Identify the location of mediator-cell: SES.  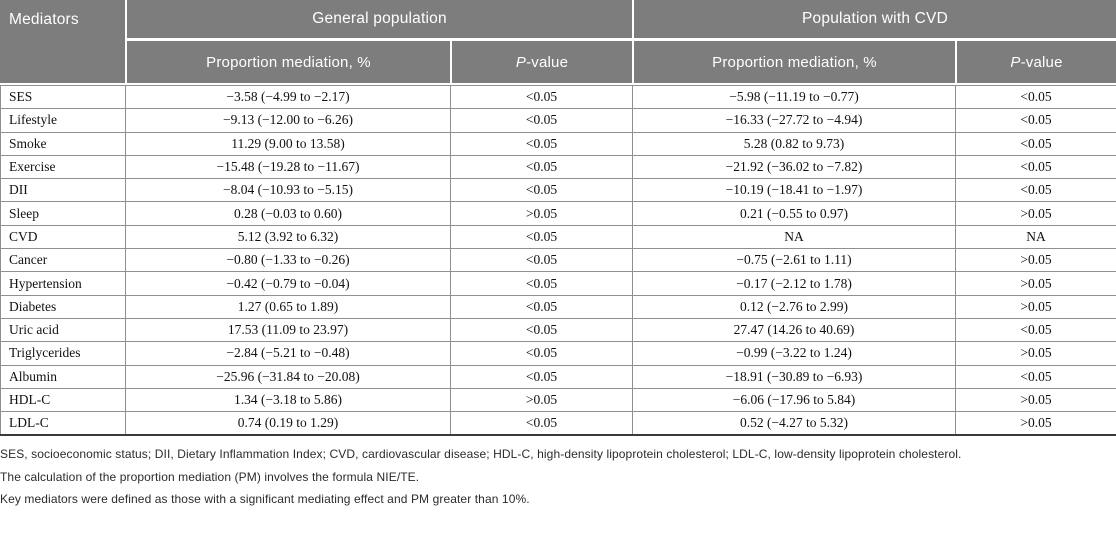
(63, 97).